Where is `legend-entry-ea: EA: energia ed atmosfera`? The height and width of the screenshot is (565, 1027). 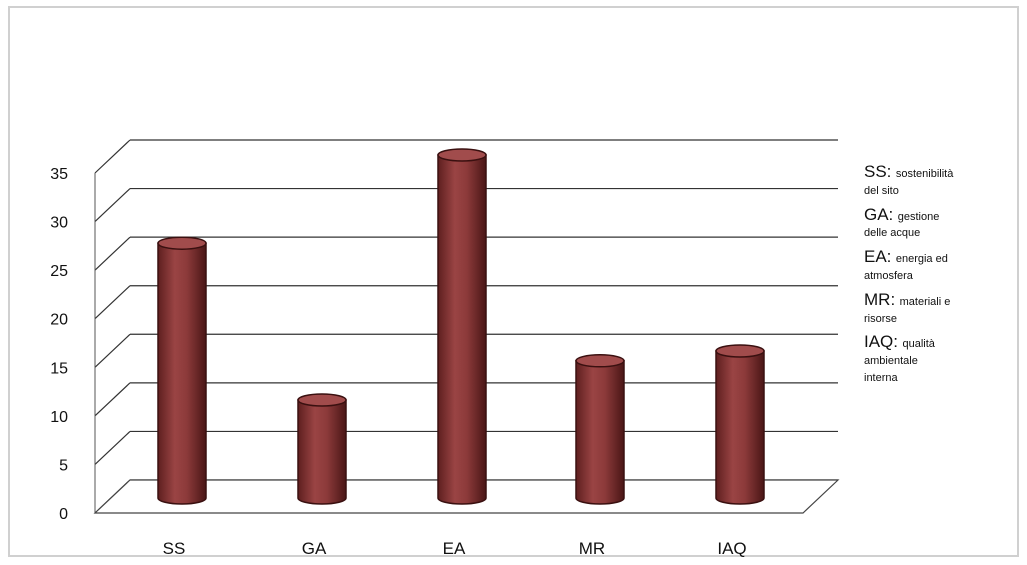
legend-entry-ea: EA: energia ed atmosfera is located at coordinates (939, 266).